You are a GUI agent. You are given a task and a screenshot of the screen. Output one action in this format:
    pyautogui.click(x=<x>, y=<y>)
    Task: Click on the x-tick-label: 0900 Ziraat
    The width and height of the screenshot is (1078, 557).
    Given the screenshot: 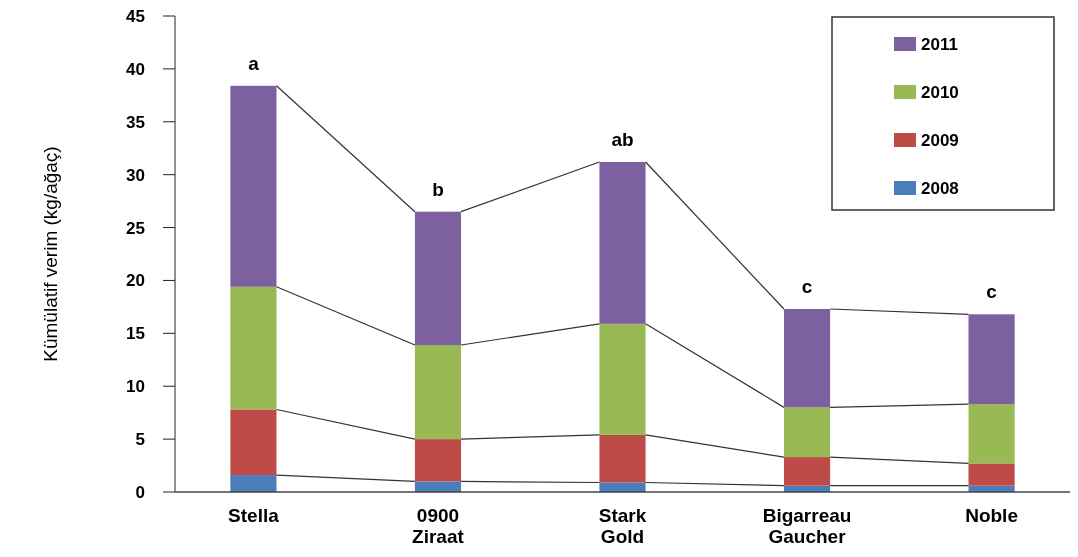 What is the action you would take?
    pyautogui.click(x=438, y=526)
    